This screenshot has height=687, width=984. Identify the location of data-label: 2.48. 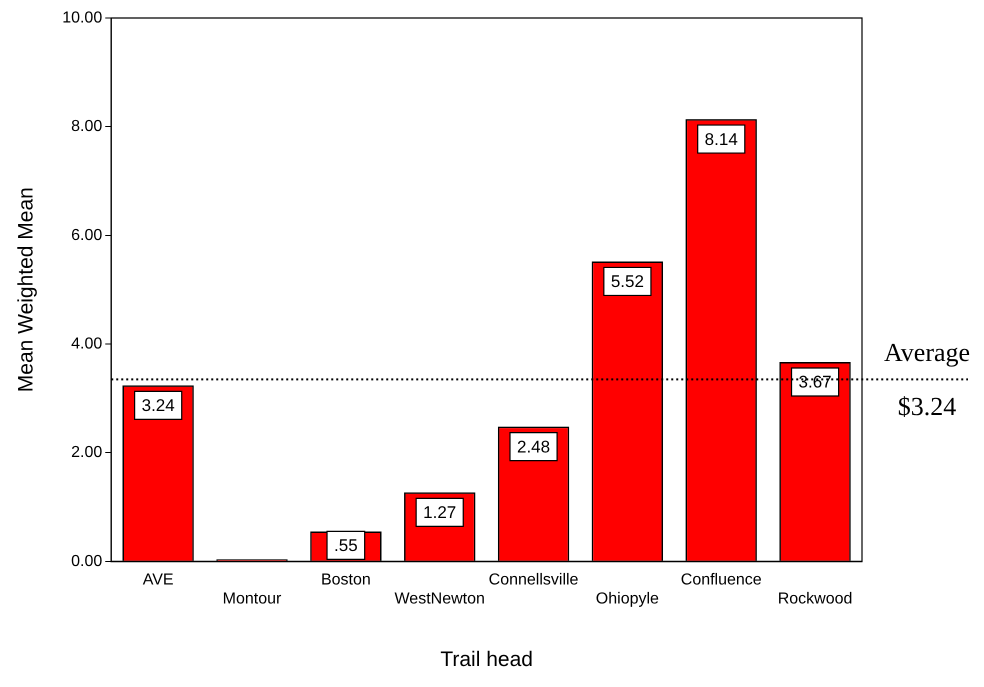
(533, 446).